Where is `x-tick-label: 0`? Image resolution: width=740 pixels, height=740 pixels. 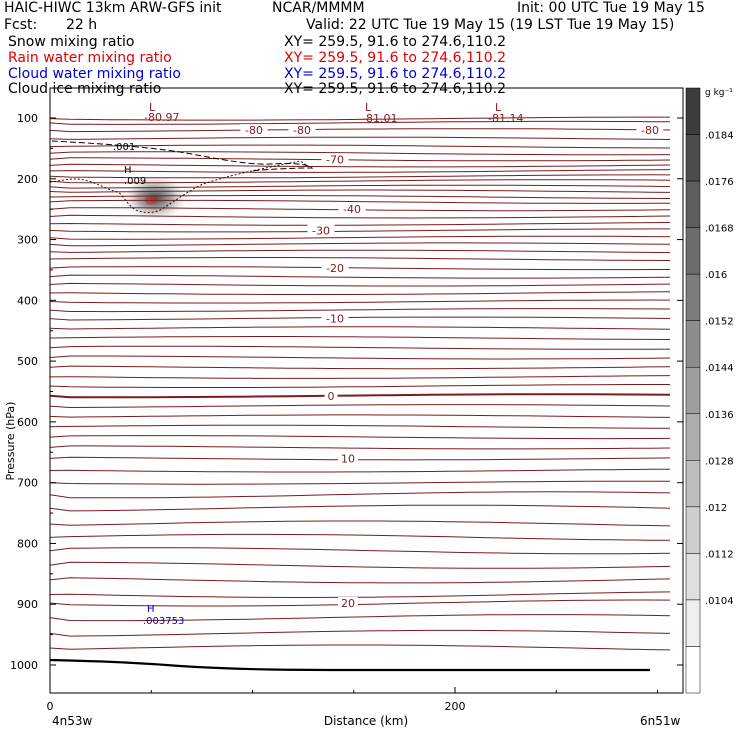
x-tick-label: 0 is located at coordinates (50, 706).